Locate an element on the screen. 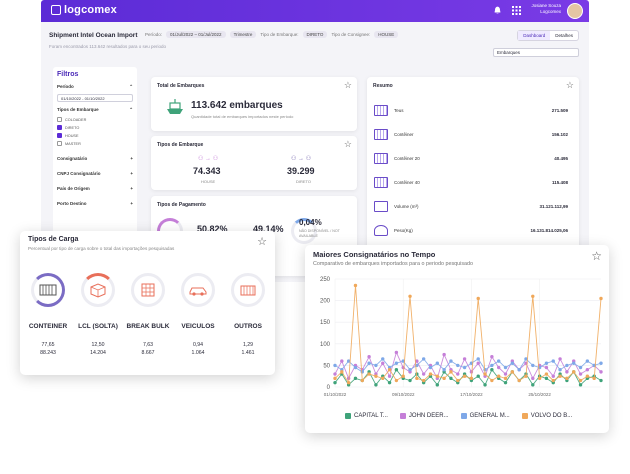  period-chip: 01/Jul/2022 – 01/Jul/2022 is located at coordinates (196, 34).